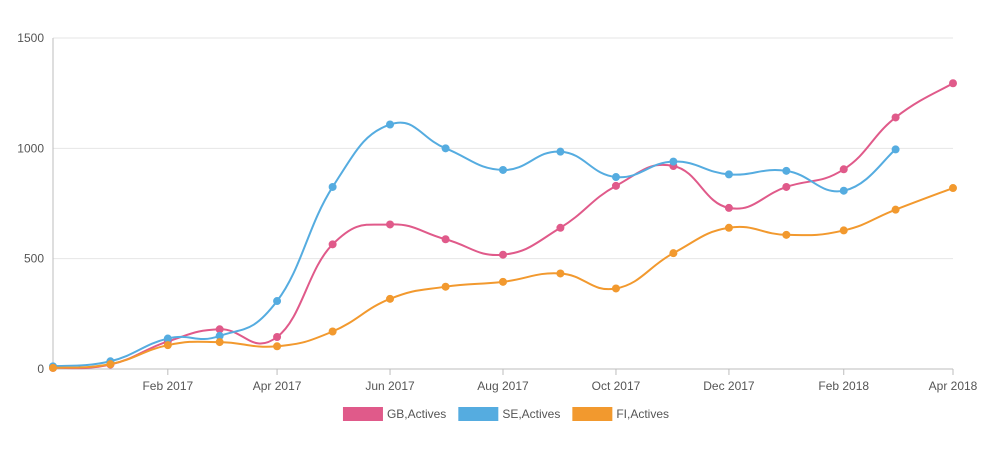 Image resolution: width=1006 pixels, height=454 pixels. What do you see at coordinates (616, 386) in the screenshot?
I see `x-tick-label: Oct 2017` at bounding box center [616, 386].